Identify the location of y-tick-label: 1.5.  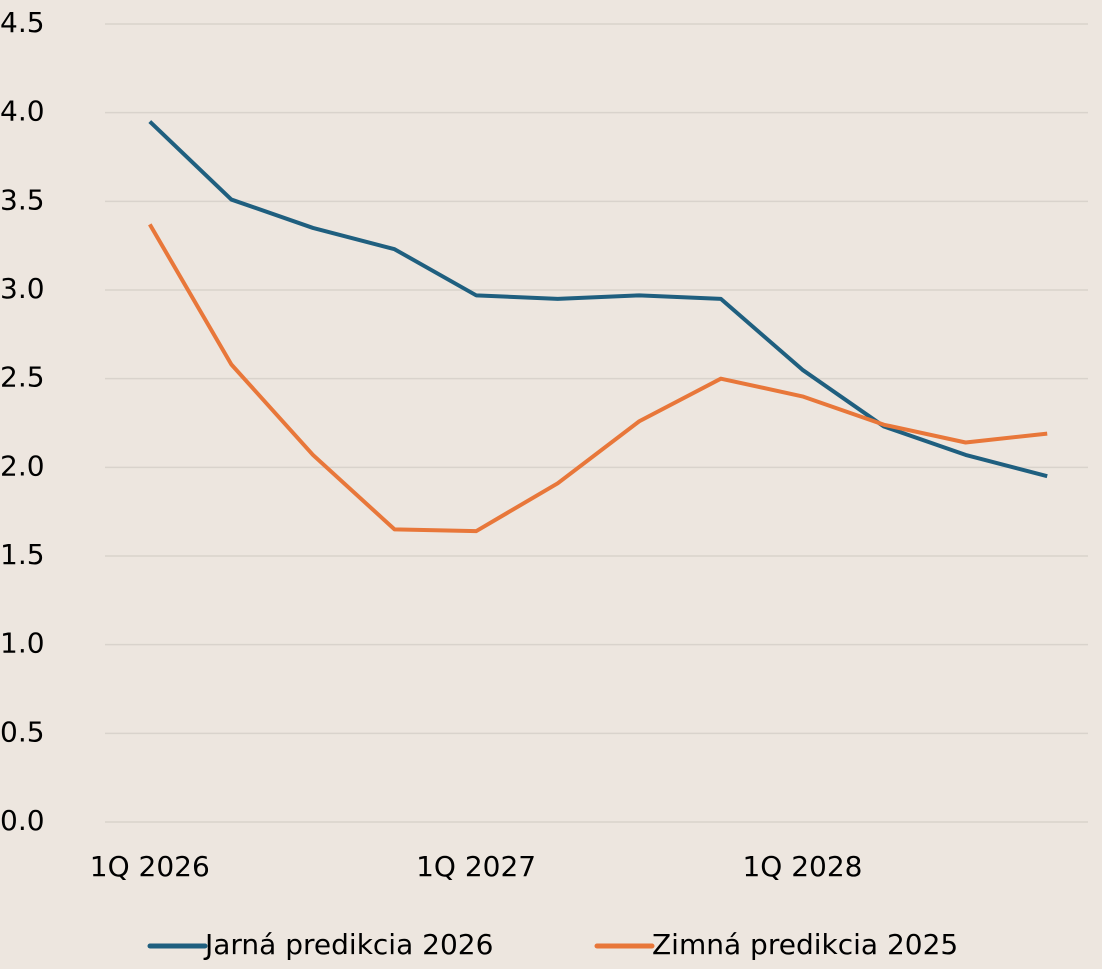
(22, 554).